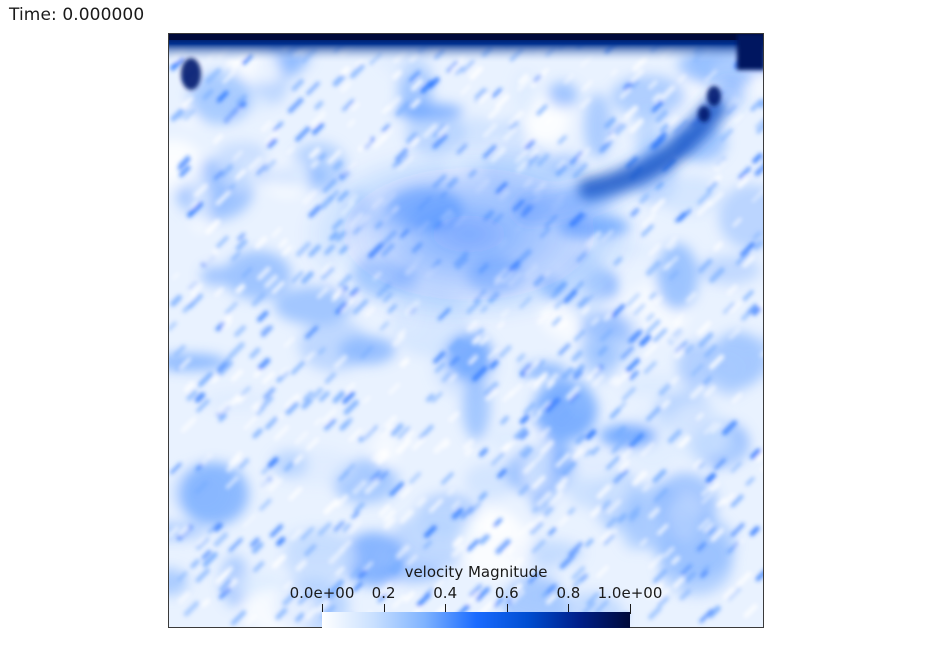  Describe the element at coordinates (568, 593) in the screenshot. I see `colorbar-tick-label: 0.8` at that location.